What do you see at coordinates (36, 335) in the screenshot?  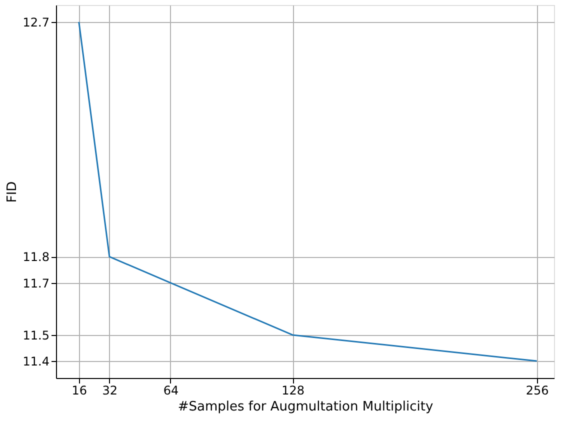 I see `y-tick-label: 11.5` at bounding box center [36, 335].